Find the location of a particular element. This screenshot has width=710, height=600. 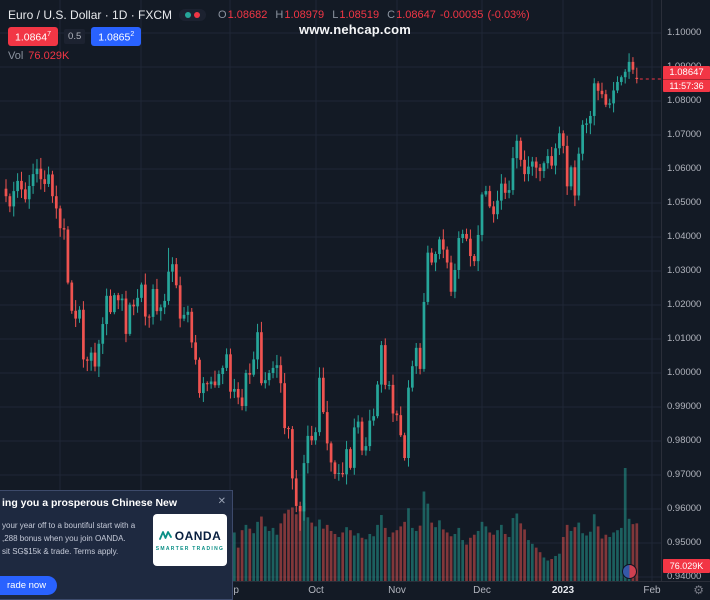

high-value: 1.08979 is located at coordinates (304, 15).